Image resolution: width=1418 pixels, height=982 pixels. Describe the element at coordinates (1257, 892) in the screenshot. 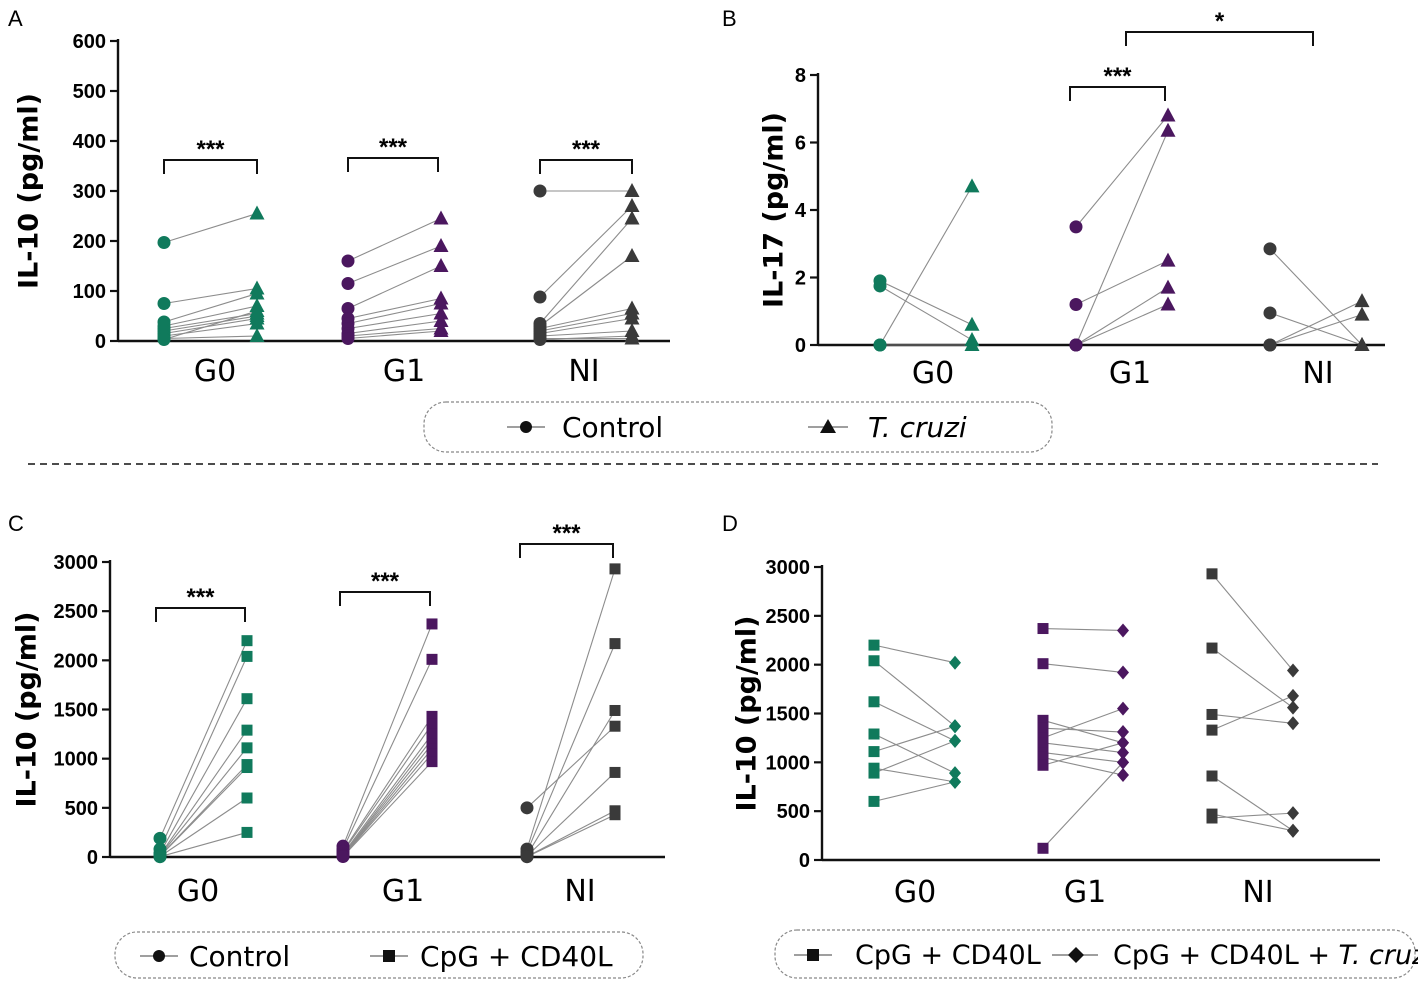

I see `panel-d-x-label-ni: NI` at that location.